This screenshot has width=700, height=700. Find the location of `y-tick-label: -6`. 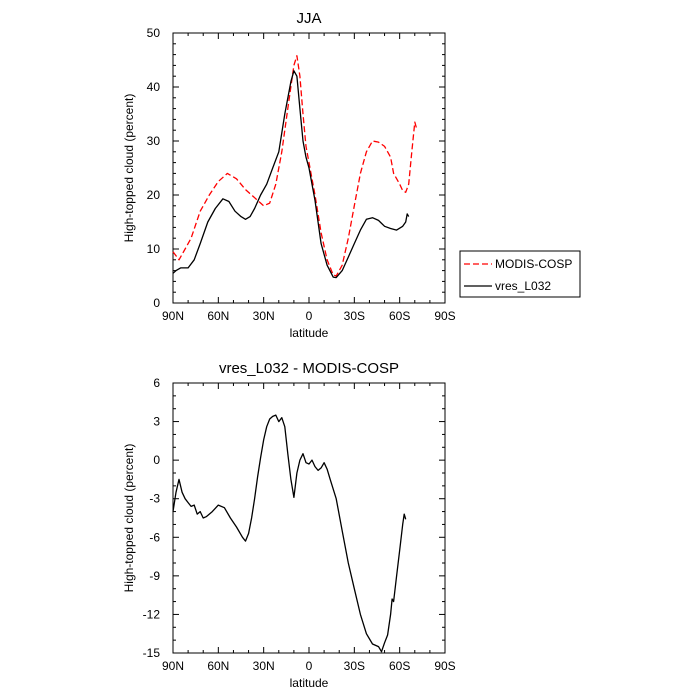

y-tick-label: -6 is located at coordinates (154, 537).